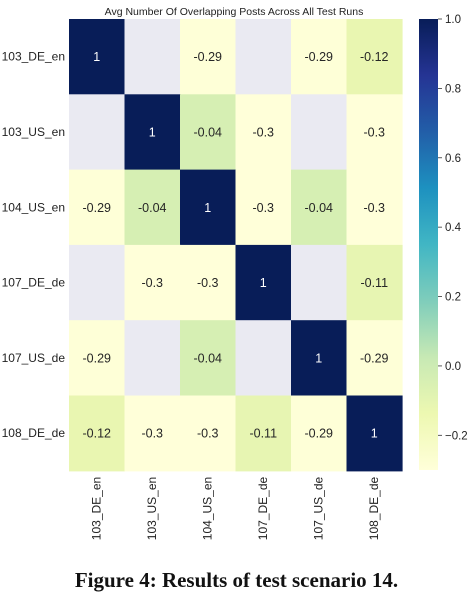 This screenshot has height=615, width=473. I want to click on figure-caption: Figure 4: Results of test scenario 14., so click(236, 580).